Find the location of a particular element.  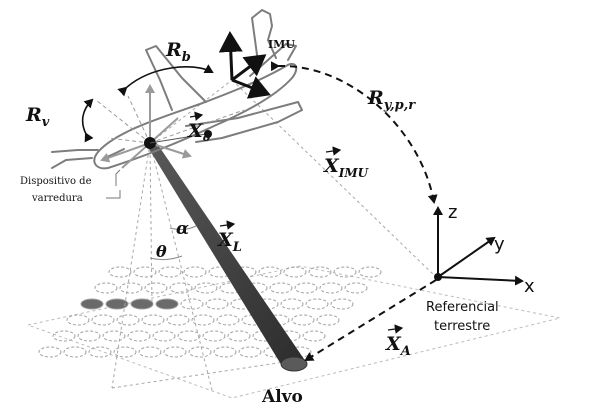

x-o-label: Xo is located at coordinates (198, 127).